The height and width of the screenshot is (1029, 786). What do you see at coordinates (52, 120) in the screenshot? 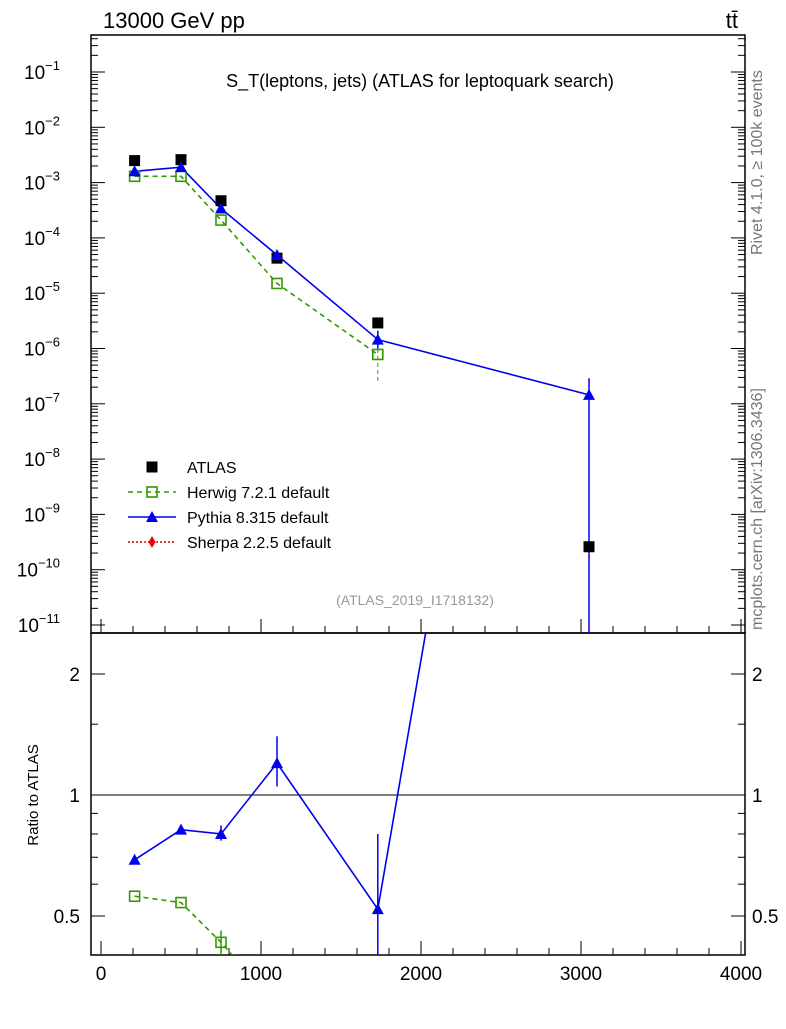
I see `y-tick-exp: −2` at bounding box center [52, 120].